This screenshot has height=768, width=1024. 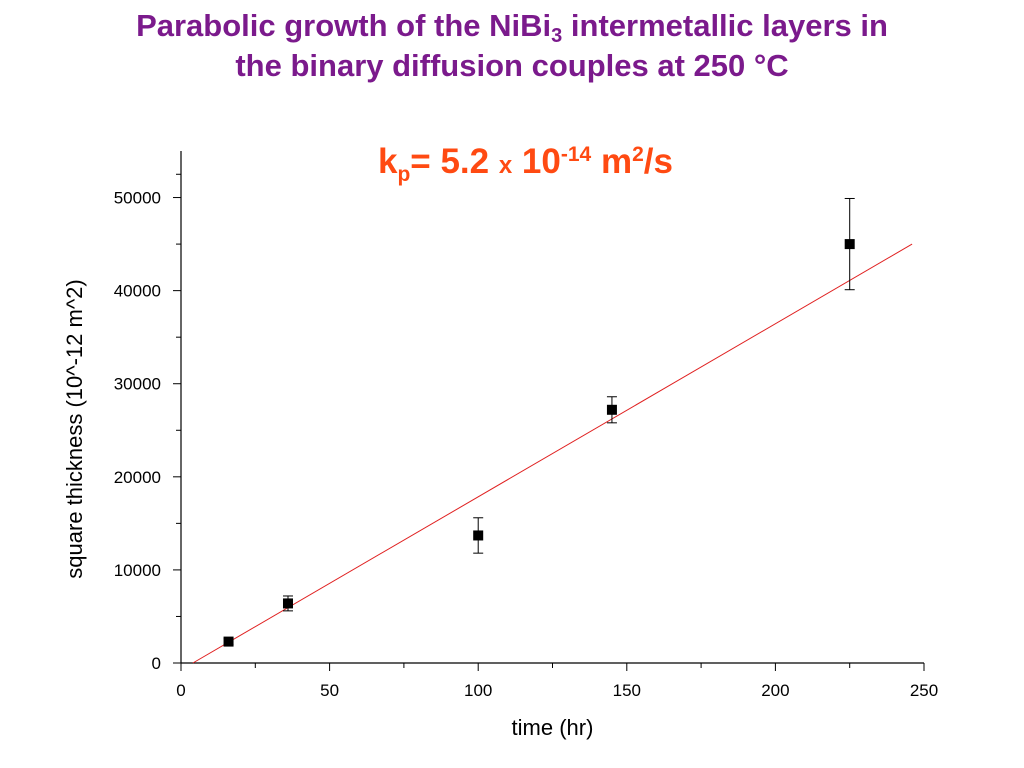 I want to click on y-tick-label: 40000, so click(x=137, y=291).